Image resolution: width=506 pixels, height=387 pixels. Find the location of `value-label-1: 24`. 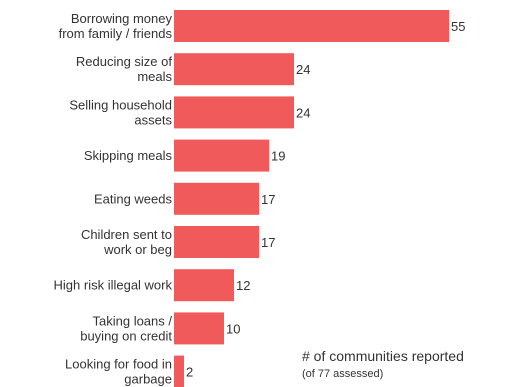

value-label-1: 24 is located at coordinates (303, 69).